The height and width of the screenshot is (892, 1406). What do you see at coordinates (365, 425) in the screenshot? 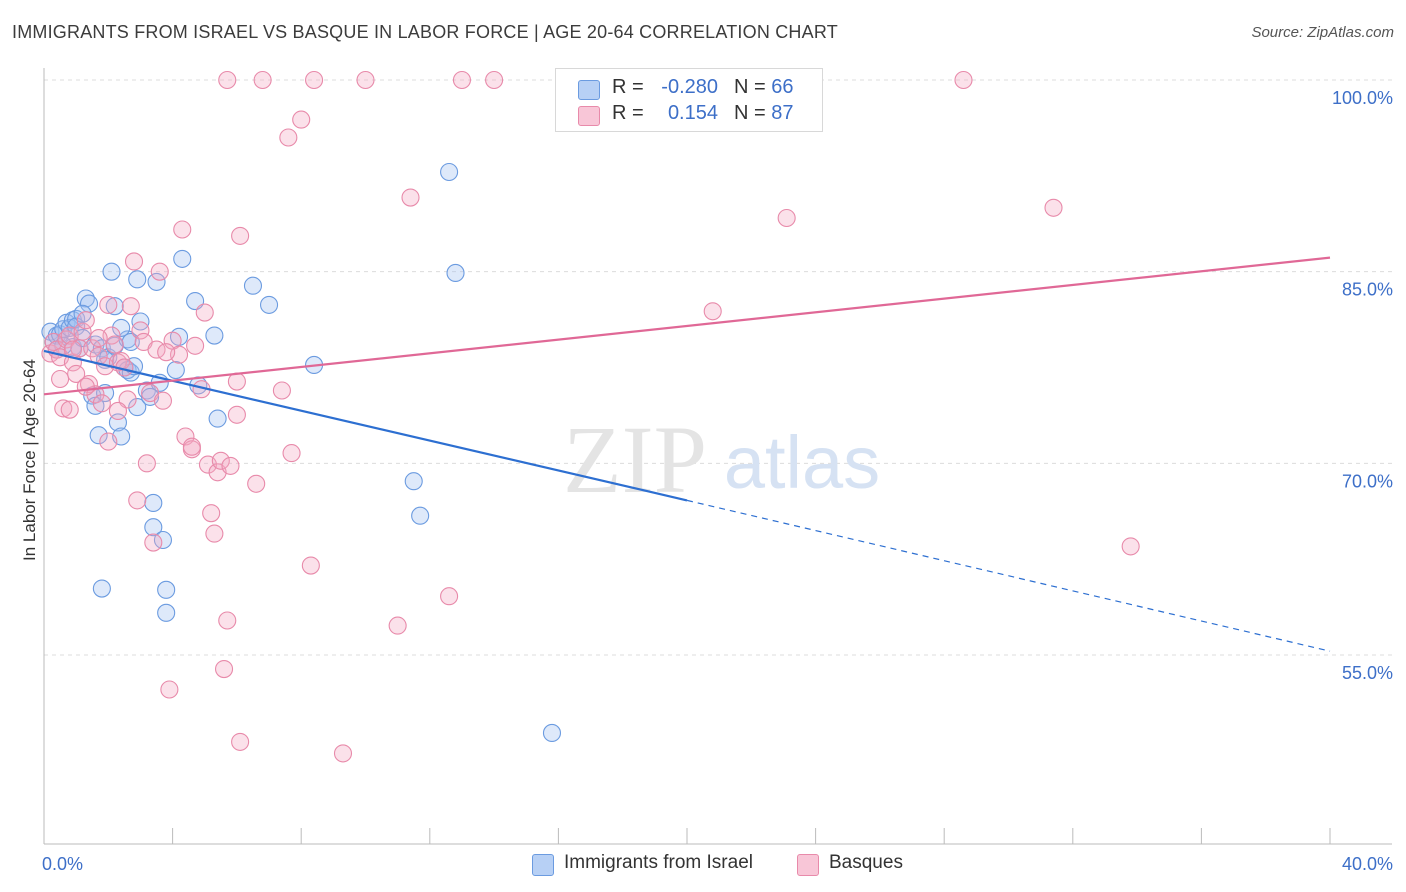
I see `trend-line-israel` at bounding box center [365, 425].